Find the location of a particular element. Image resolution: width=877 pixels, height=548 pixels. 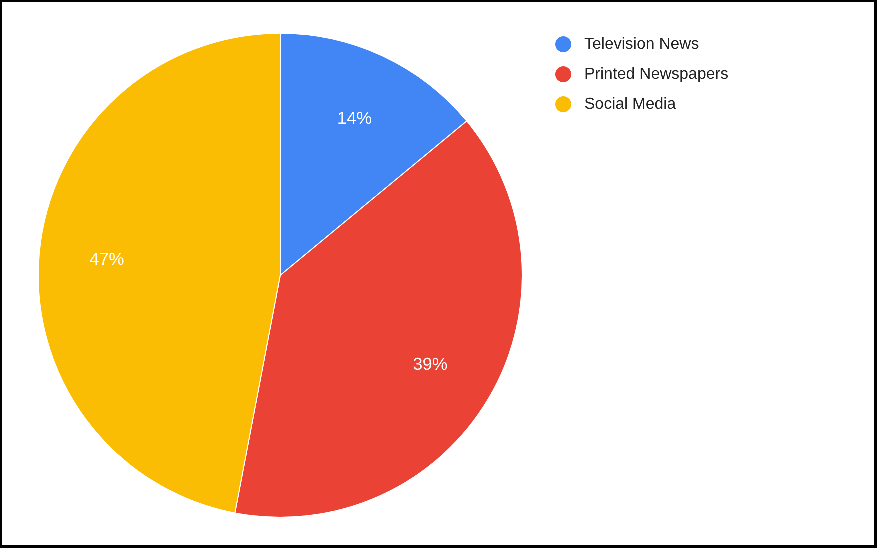

data-label: 39% is located at coordinates (430, 364).